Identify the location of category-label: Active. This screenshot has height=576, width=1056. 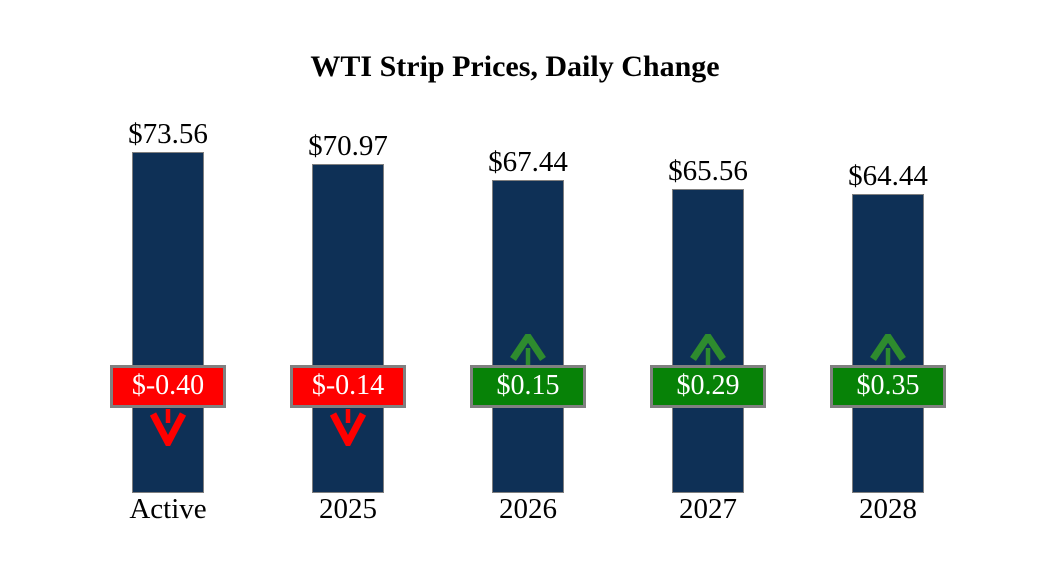
(168, 509).